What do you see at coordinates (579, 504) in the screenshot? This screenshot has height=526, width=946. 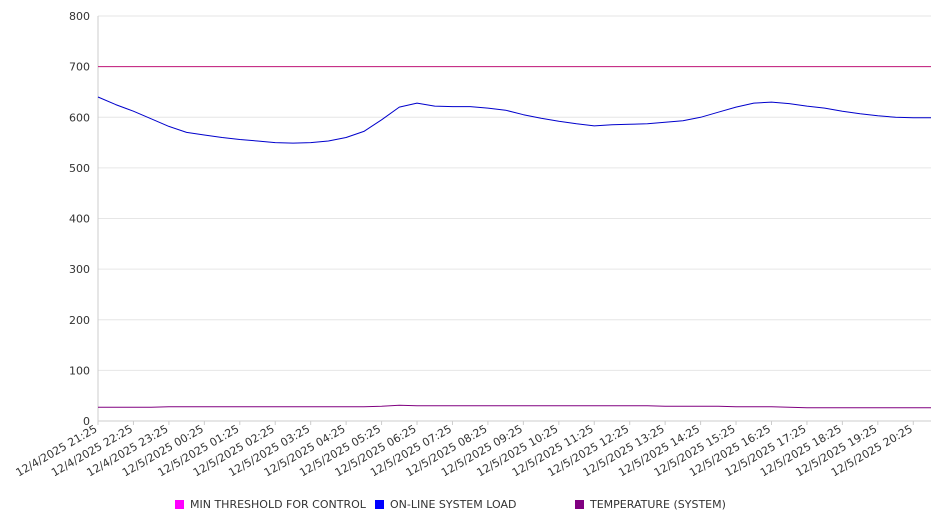 I see `legend-swatch-temperature` at bounding box center [579, 504].